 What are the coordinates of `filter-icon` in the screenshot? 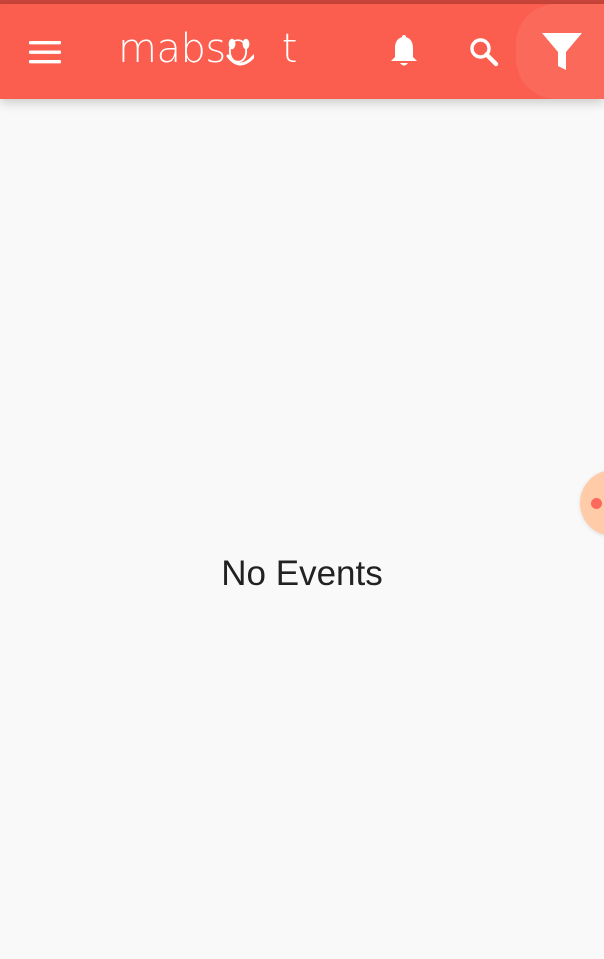 It's located at (562, 51).